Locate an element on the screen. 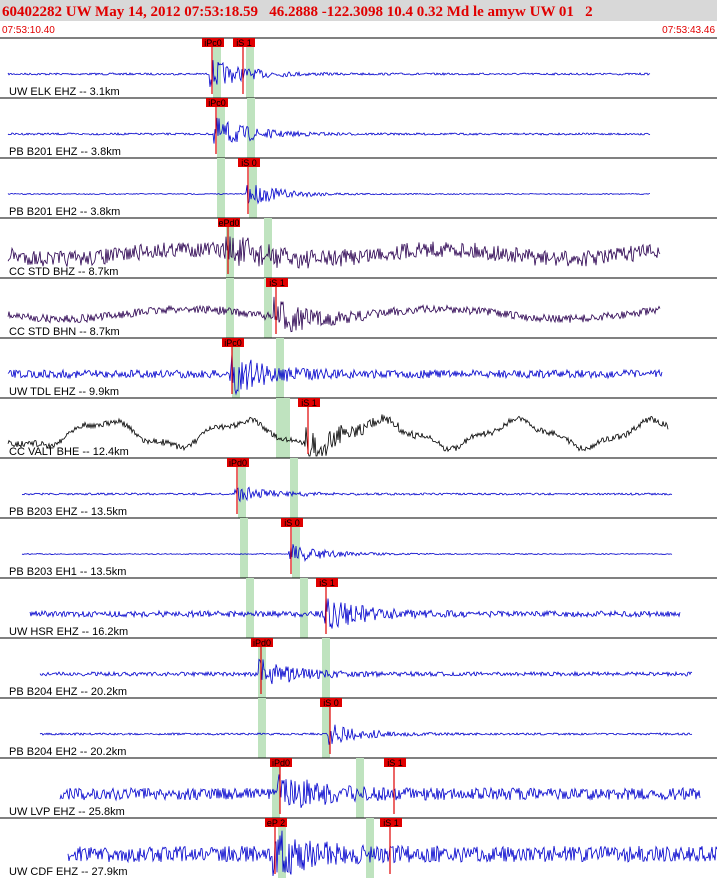  station-label: UW LVP EHZ -- 25.8km is located at coordinates (67, 812).